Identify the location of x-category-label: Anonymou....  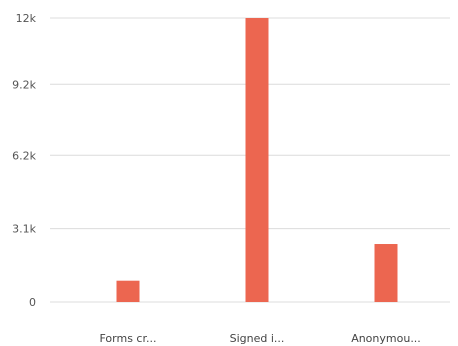
(386, 338).